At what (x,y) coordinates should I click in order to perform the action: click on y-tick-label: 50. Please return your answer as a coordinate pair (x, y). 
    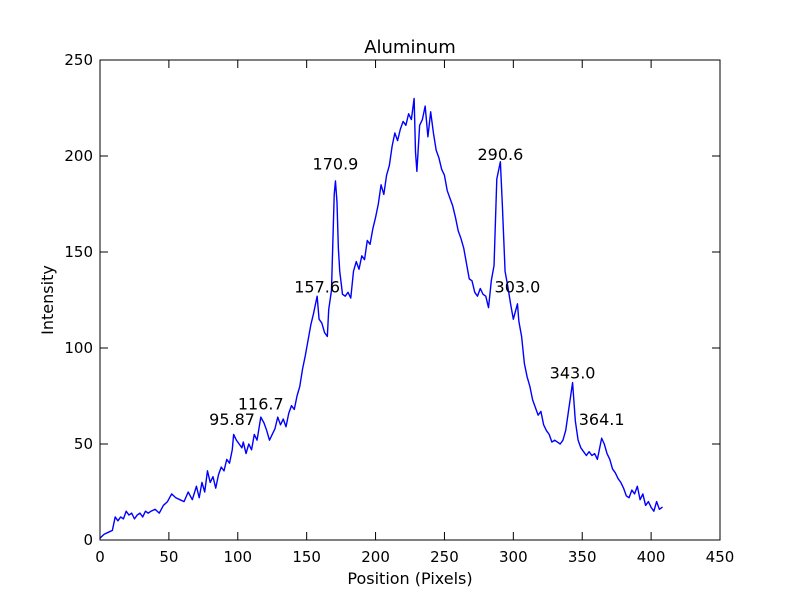
    Looking at the image, I should click on (83, 444).